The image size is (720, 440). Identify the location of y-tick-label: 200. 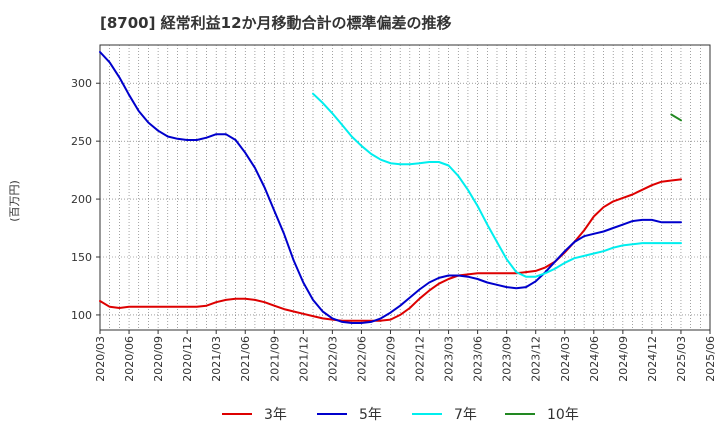
(81, 199).